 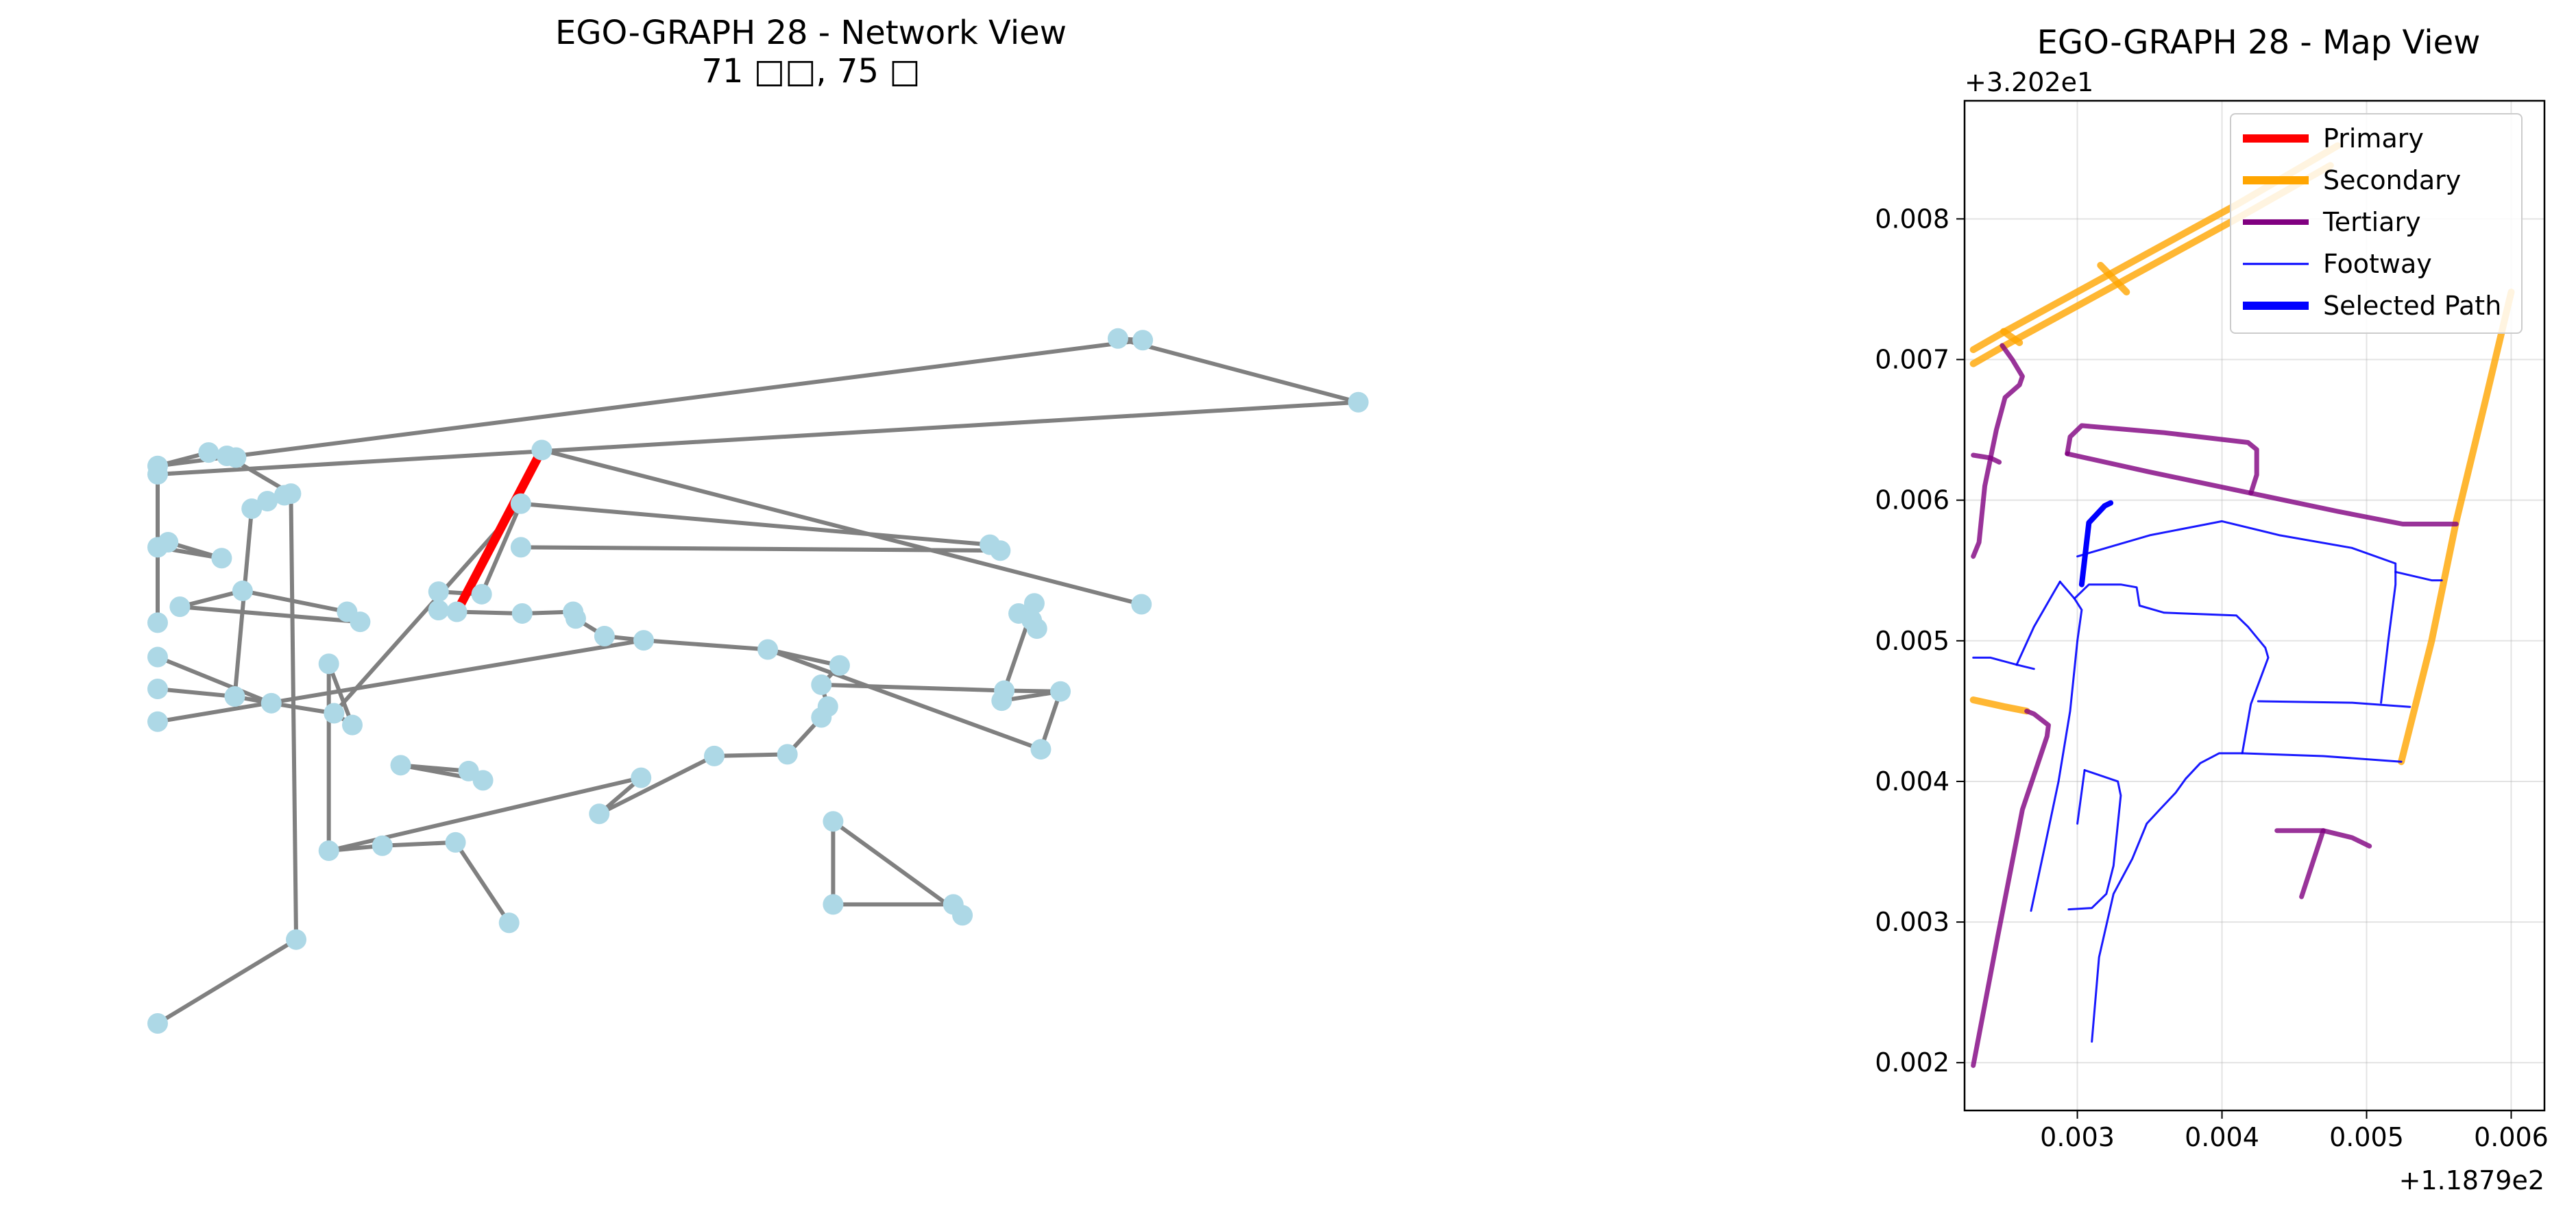 I want to click on map-y-tick-label: 0.002, so click(x=1912, y=1062).